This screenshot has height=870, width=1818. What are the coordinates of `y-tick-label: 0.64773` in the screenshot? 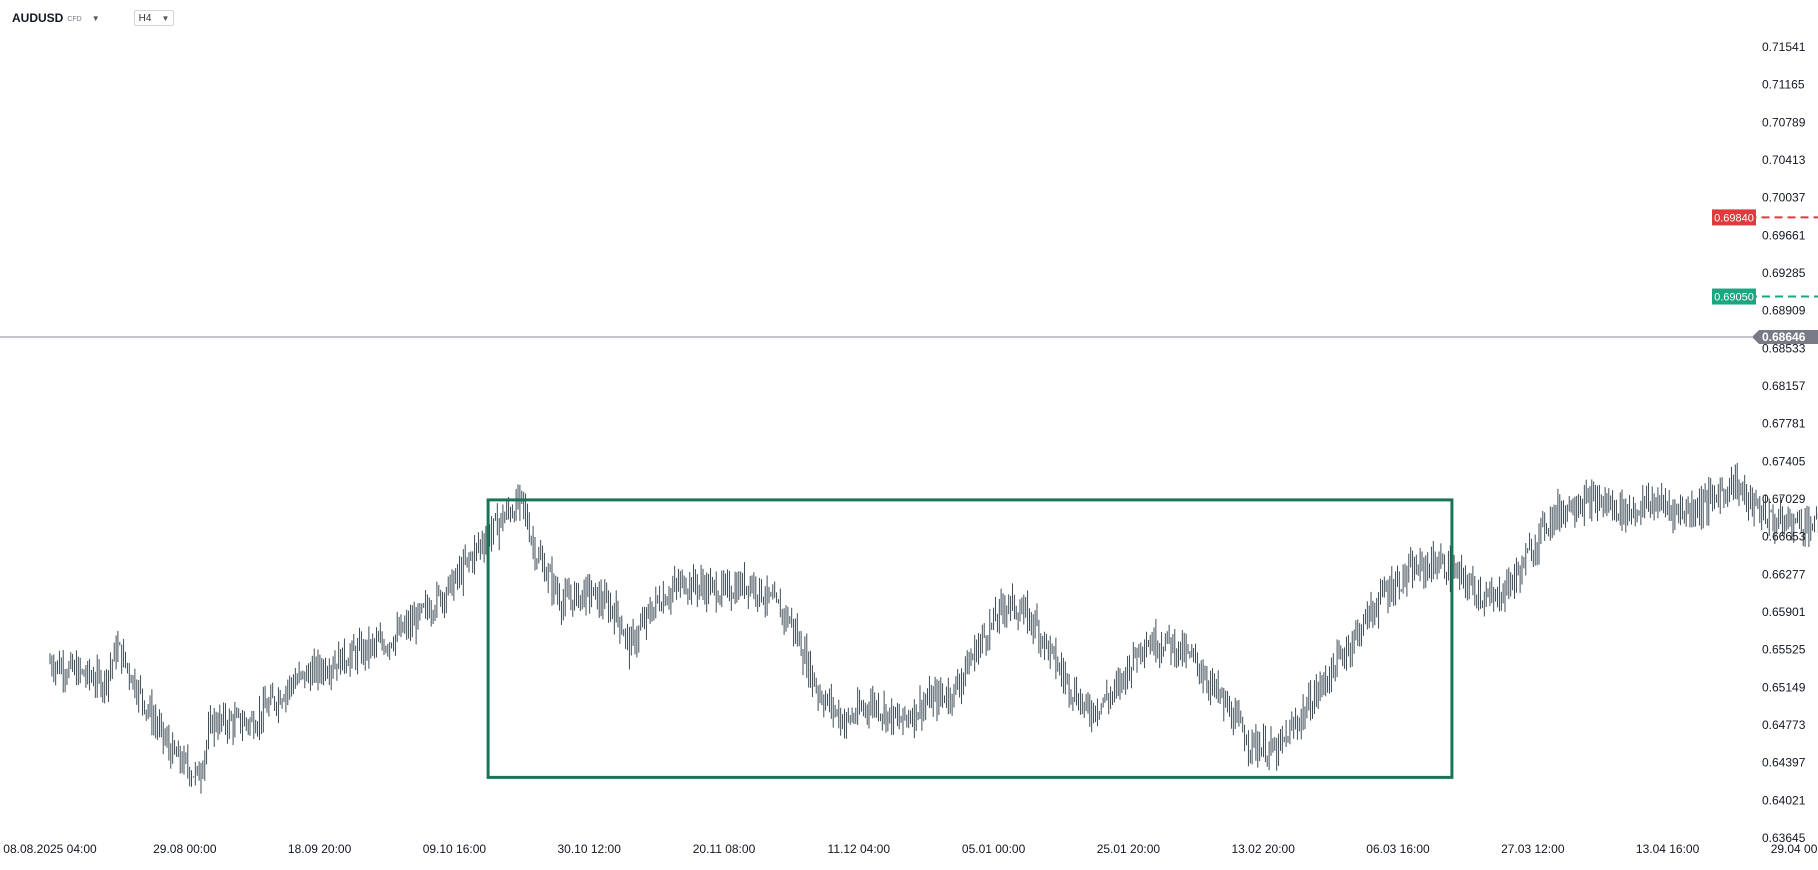 It's located at (1784, 725).